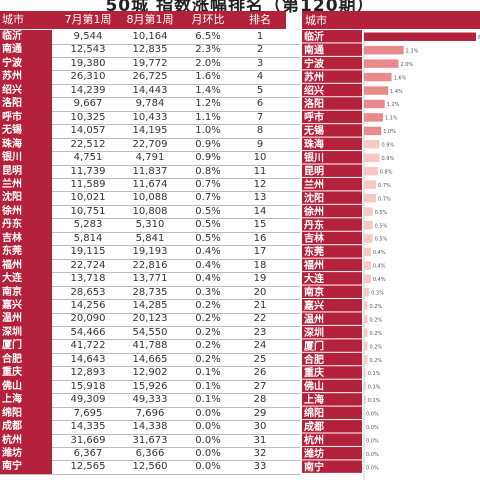 The width and height of the screenshot is (480, 480). Describe the element at coordinates (412, 51) in the screenshot. I see `chart-data-label: 2.3%` at that location.